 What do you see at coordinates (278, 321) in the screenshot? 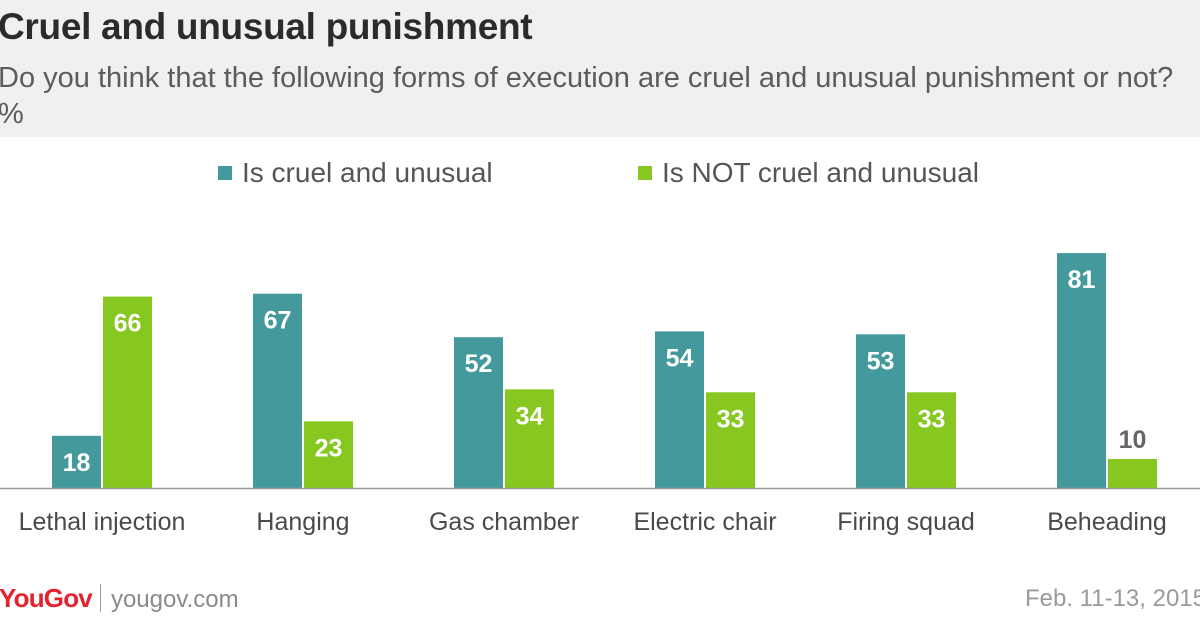
I see `data-label-cruel-hanging: 67` at bounding box center [278, 321].